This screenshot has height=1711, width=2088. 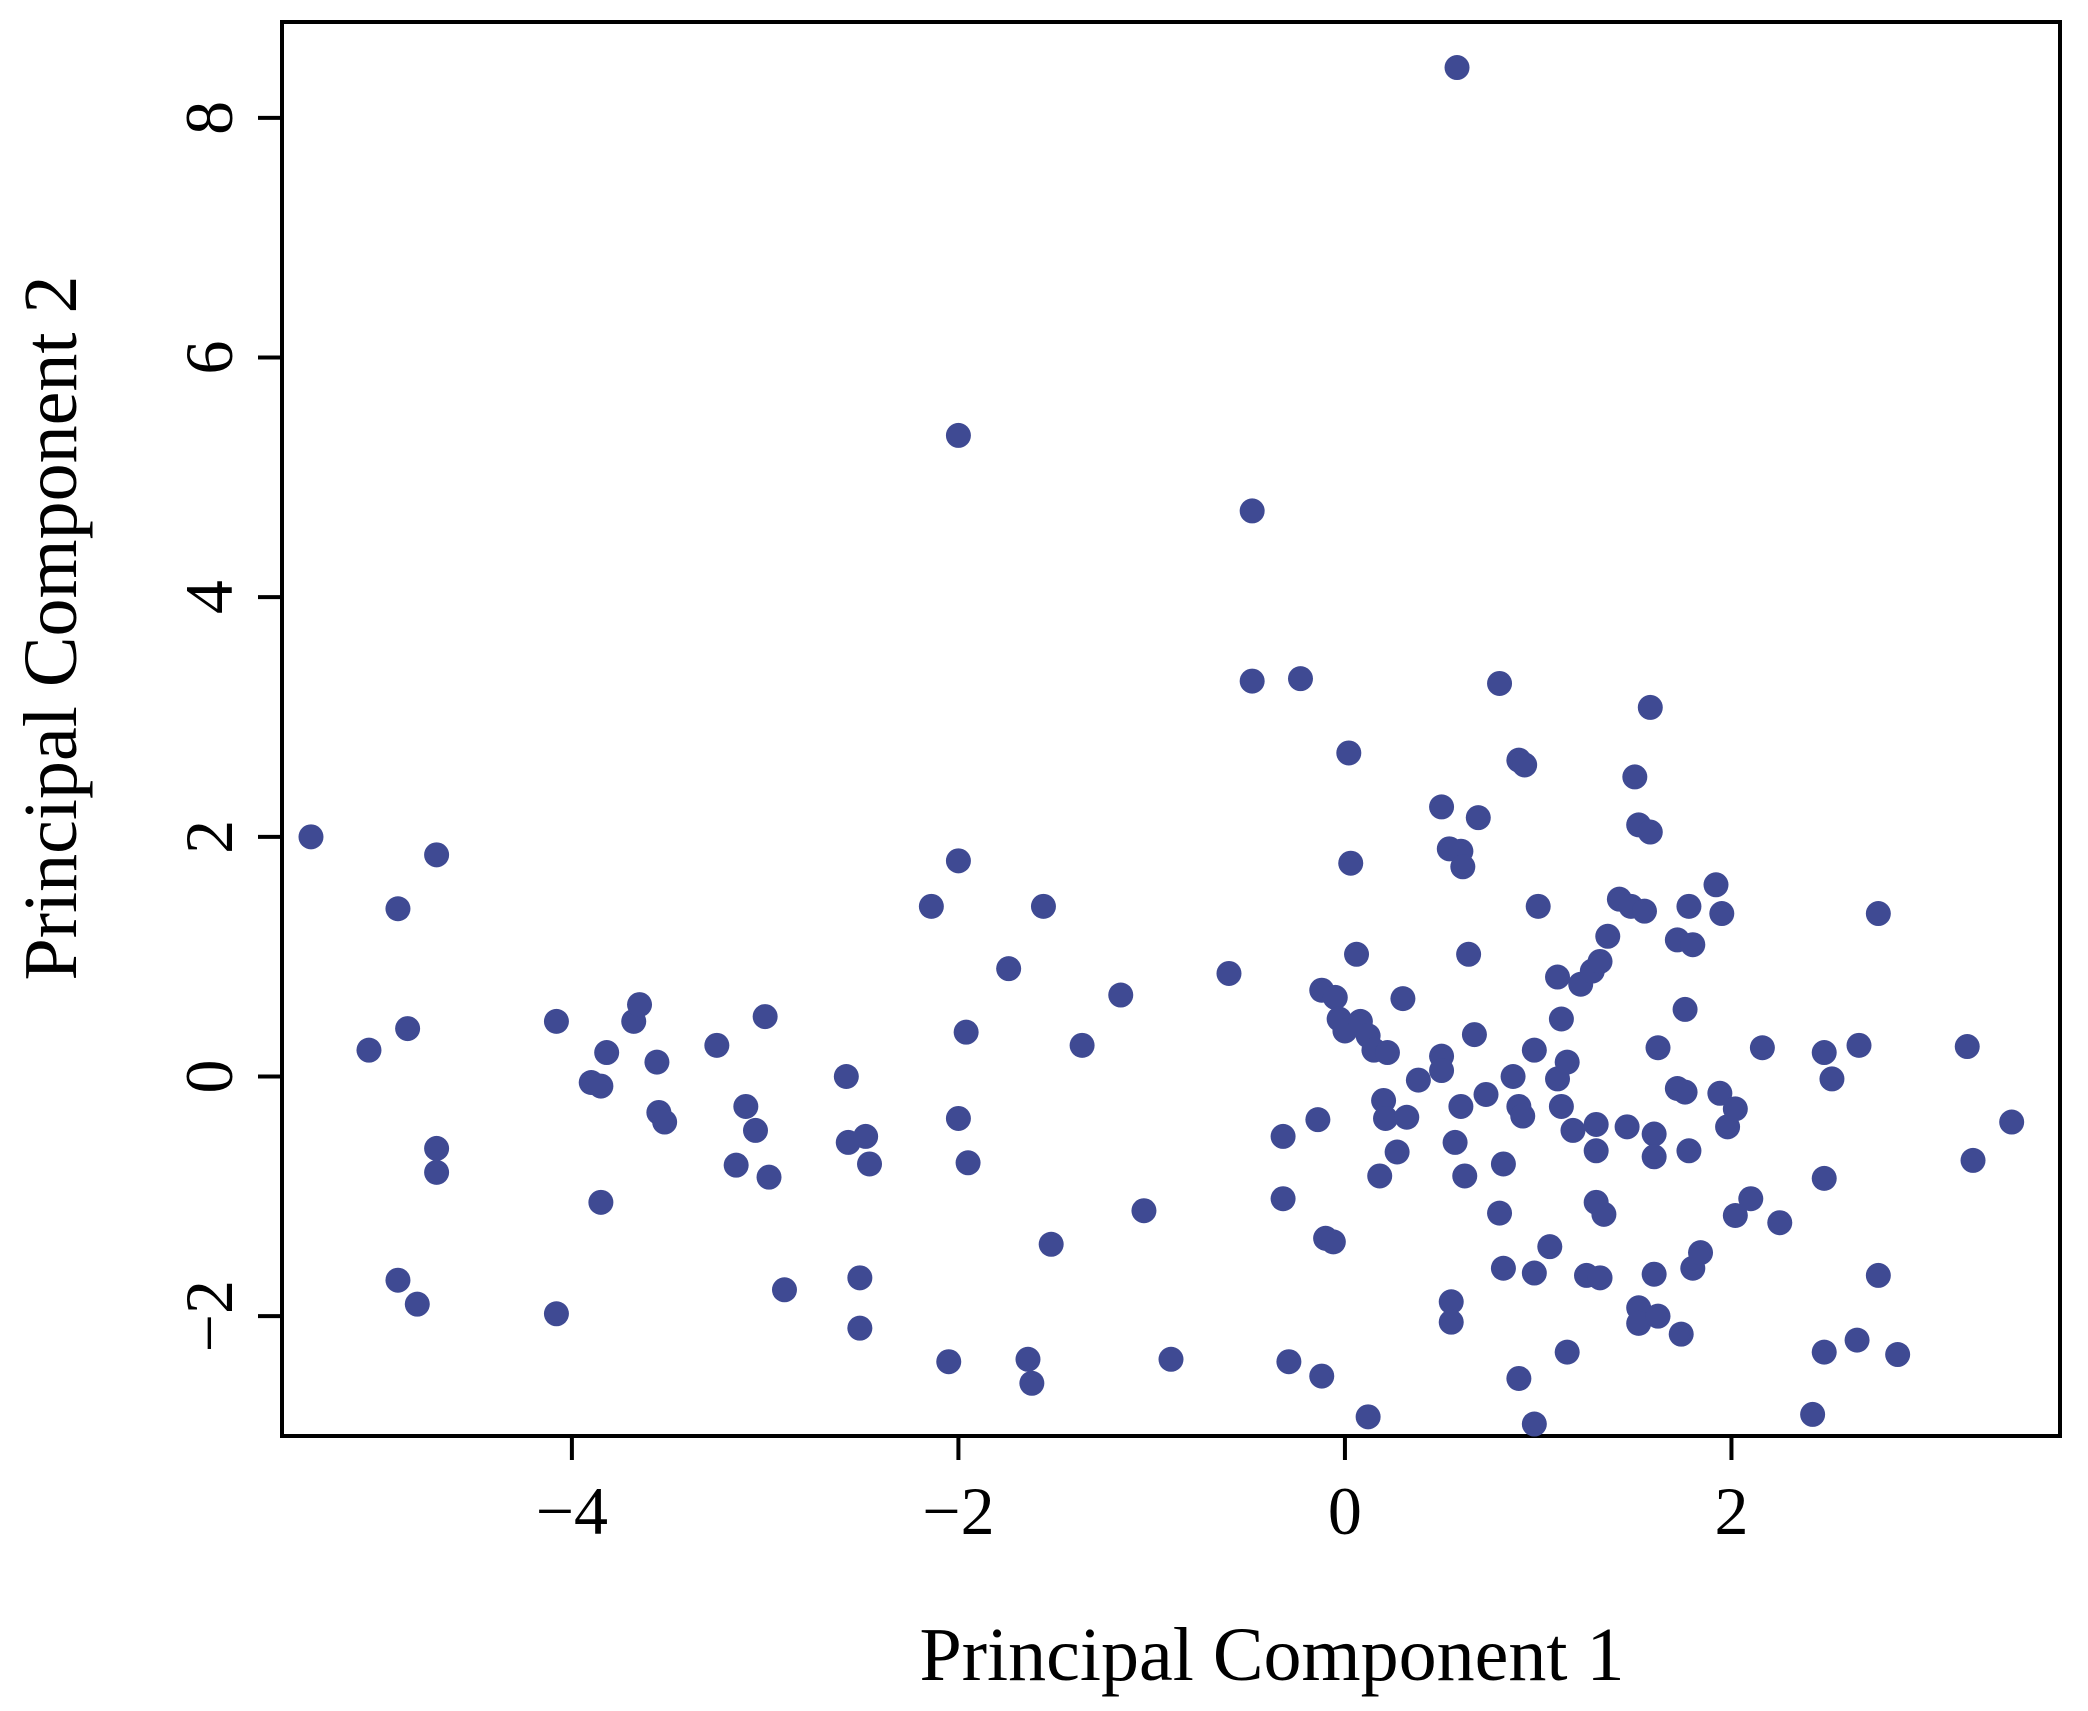 What do you see at coordinates (209, 597) in the screenshot?
I see `y-tick-label: 4` at bounding box center [209, 597].